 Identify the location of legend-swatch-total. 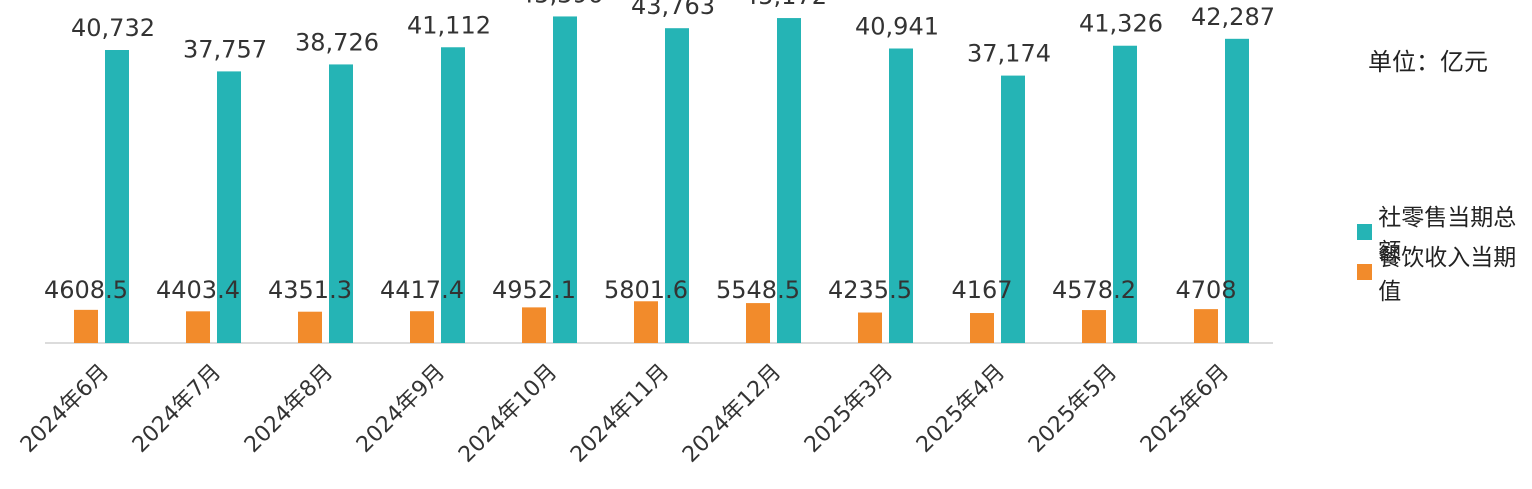
(1365, 232).